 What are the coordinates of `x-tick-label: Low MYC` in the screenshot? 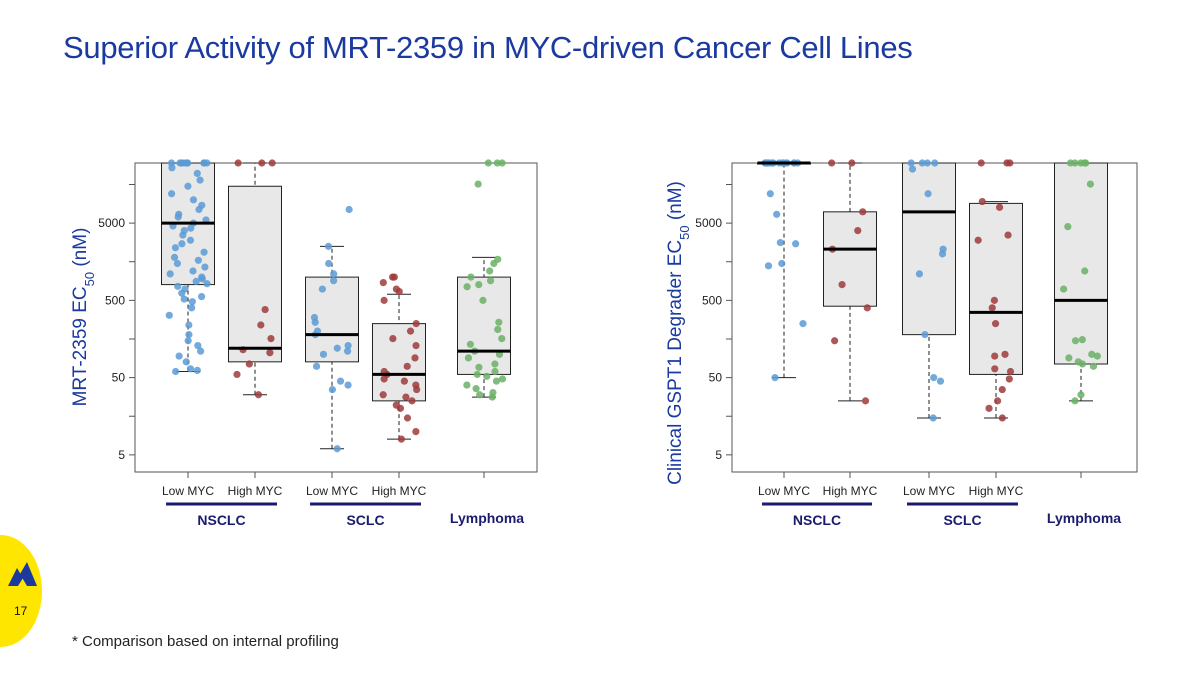 It's located at (929, 491).